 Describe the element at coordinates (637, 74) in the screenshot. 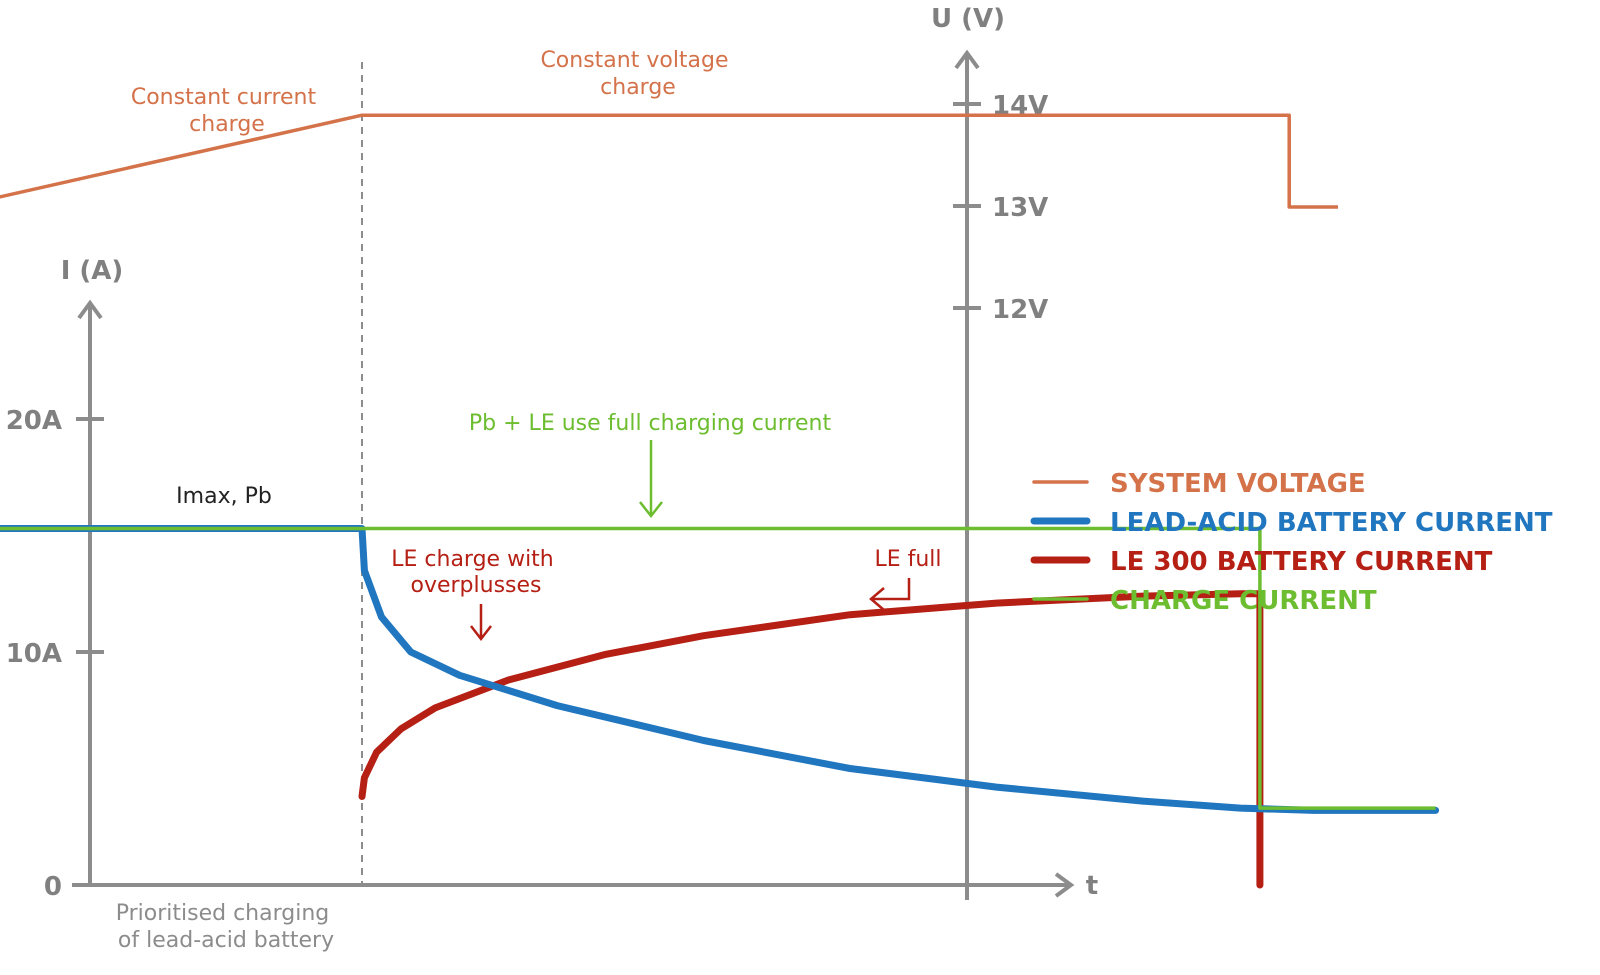

I see `constant-voltage-label: Constant voltage charge` at that location.